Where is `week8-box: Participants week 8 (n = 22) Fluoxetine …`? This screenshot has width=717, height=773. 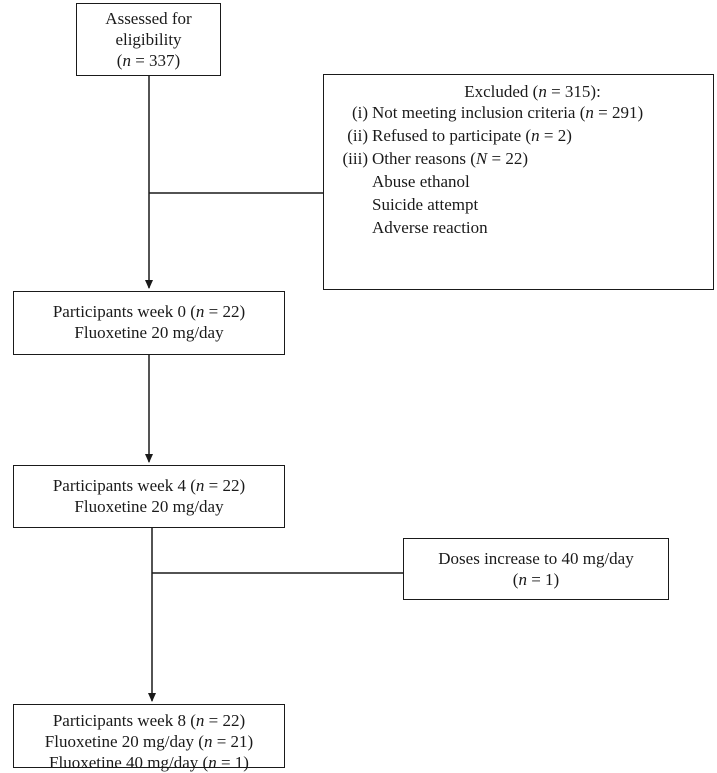 week8-box: Participants week 8 (n = 22) Fluoxetine … is located at coordinates (149, 738).